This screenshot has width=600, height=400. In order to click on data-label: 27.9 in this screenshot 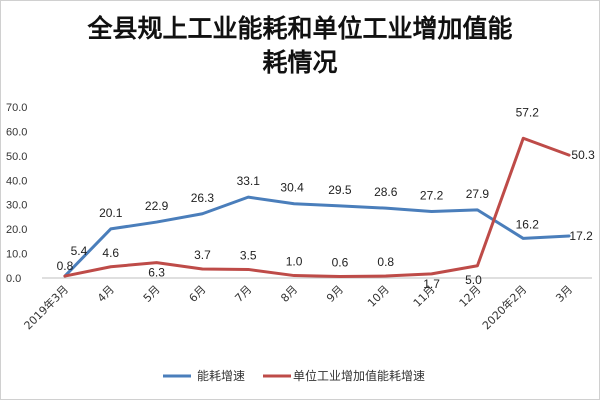, I will do `click(478, 194)`.